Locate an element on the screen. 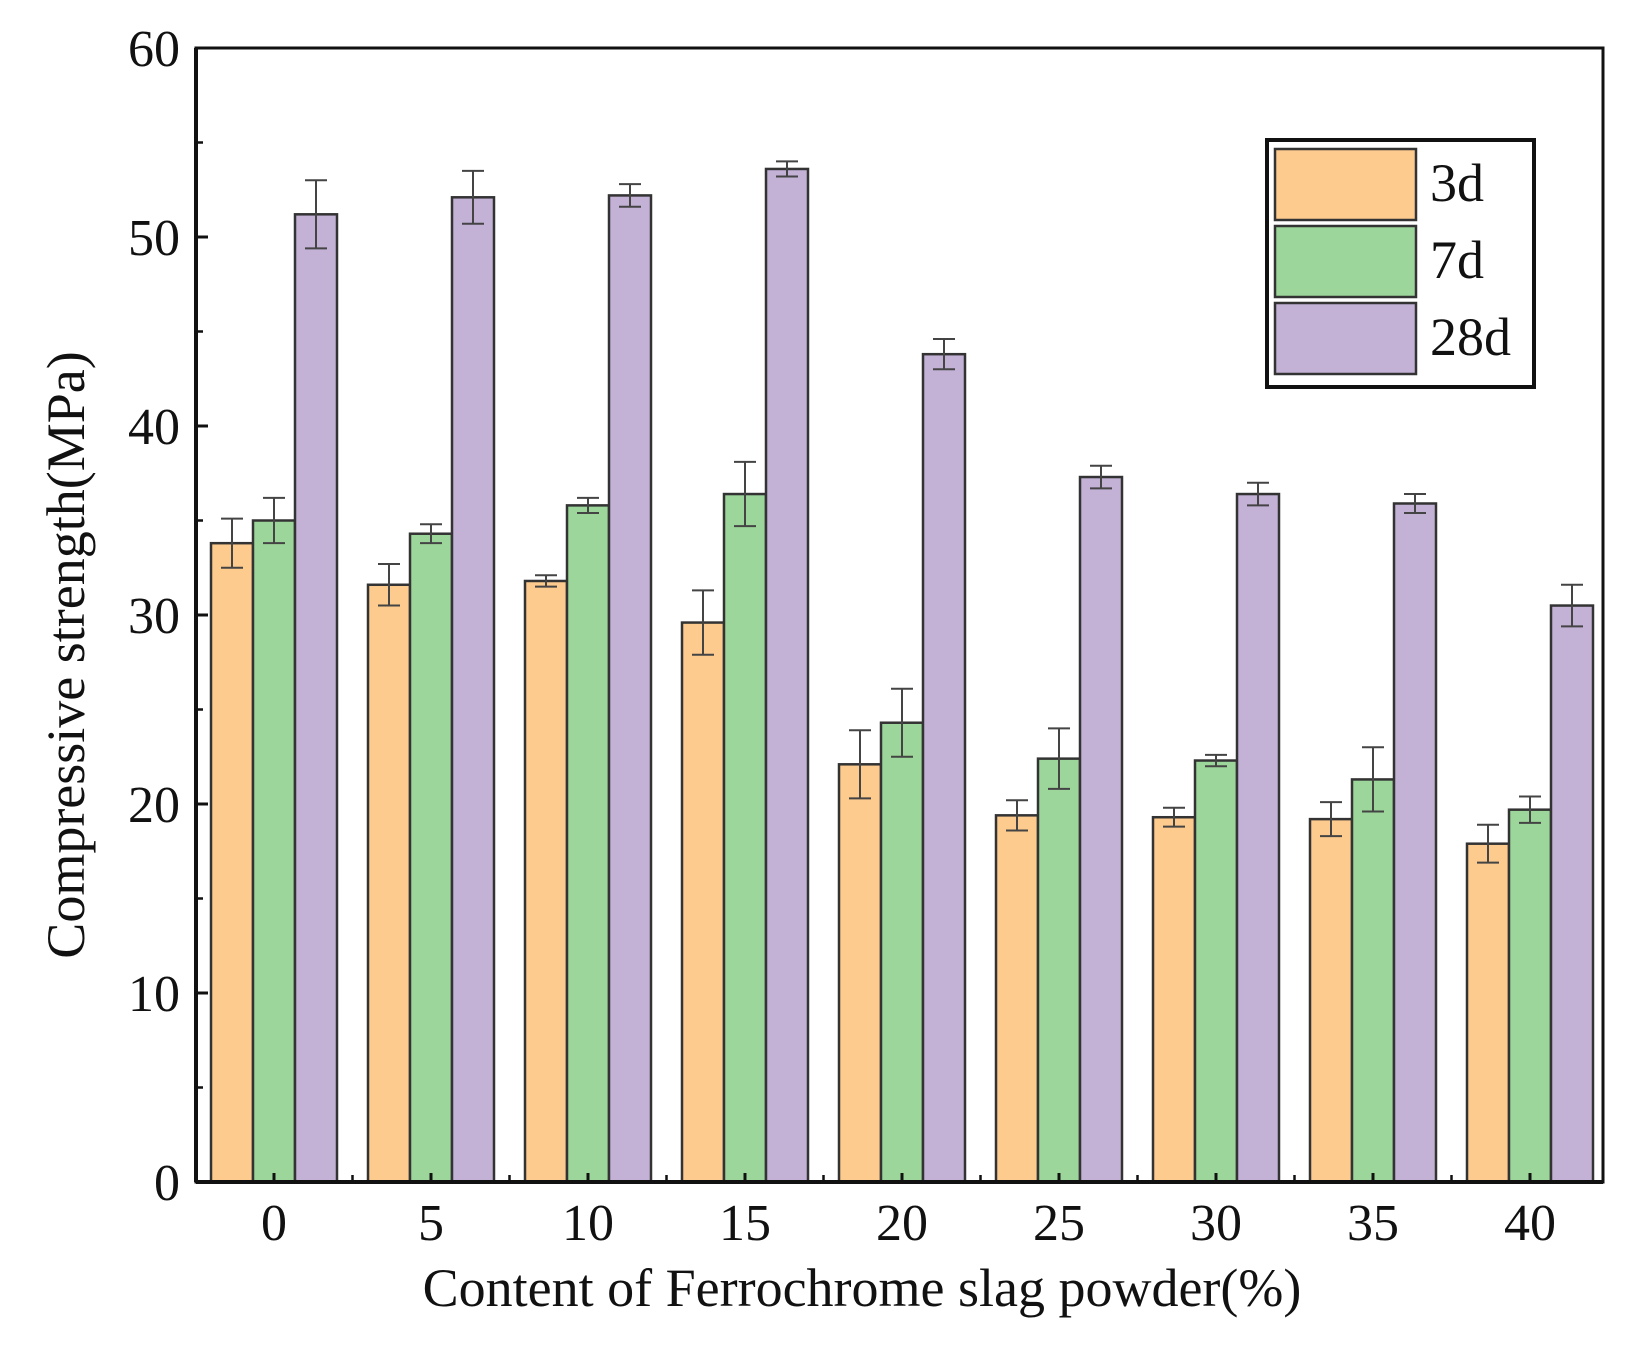 Image resolution: width=1633 pixels, height=1346 pixels. x-axis-title: Content of Ferrochrome slag powder(%) is located at coordinates (862, 1288).